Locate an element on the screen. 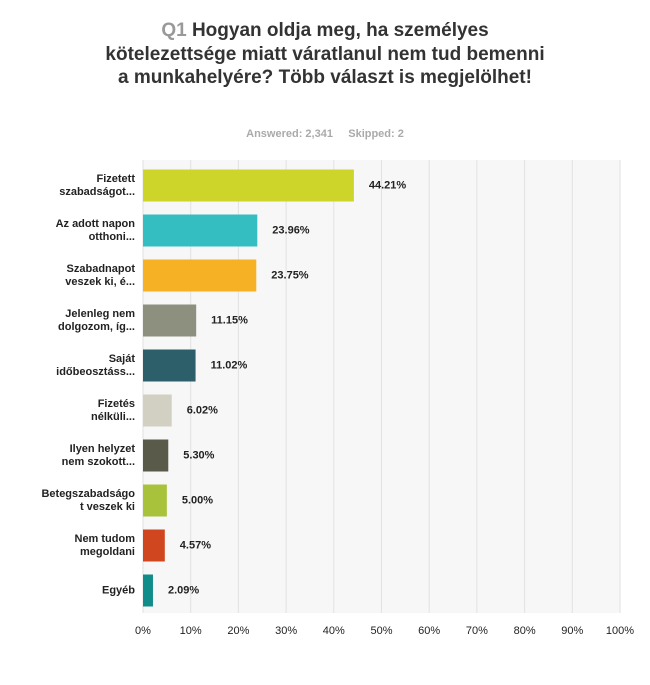 This screenshot has height=685, width=650. x-tick-label: 50% is located at coordinates (381, 631).